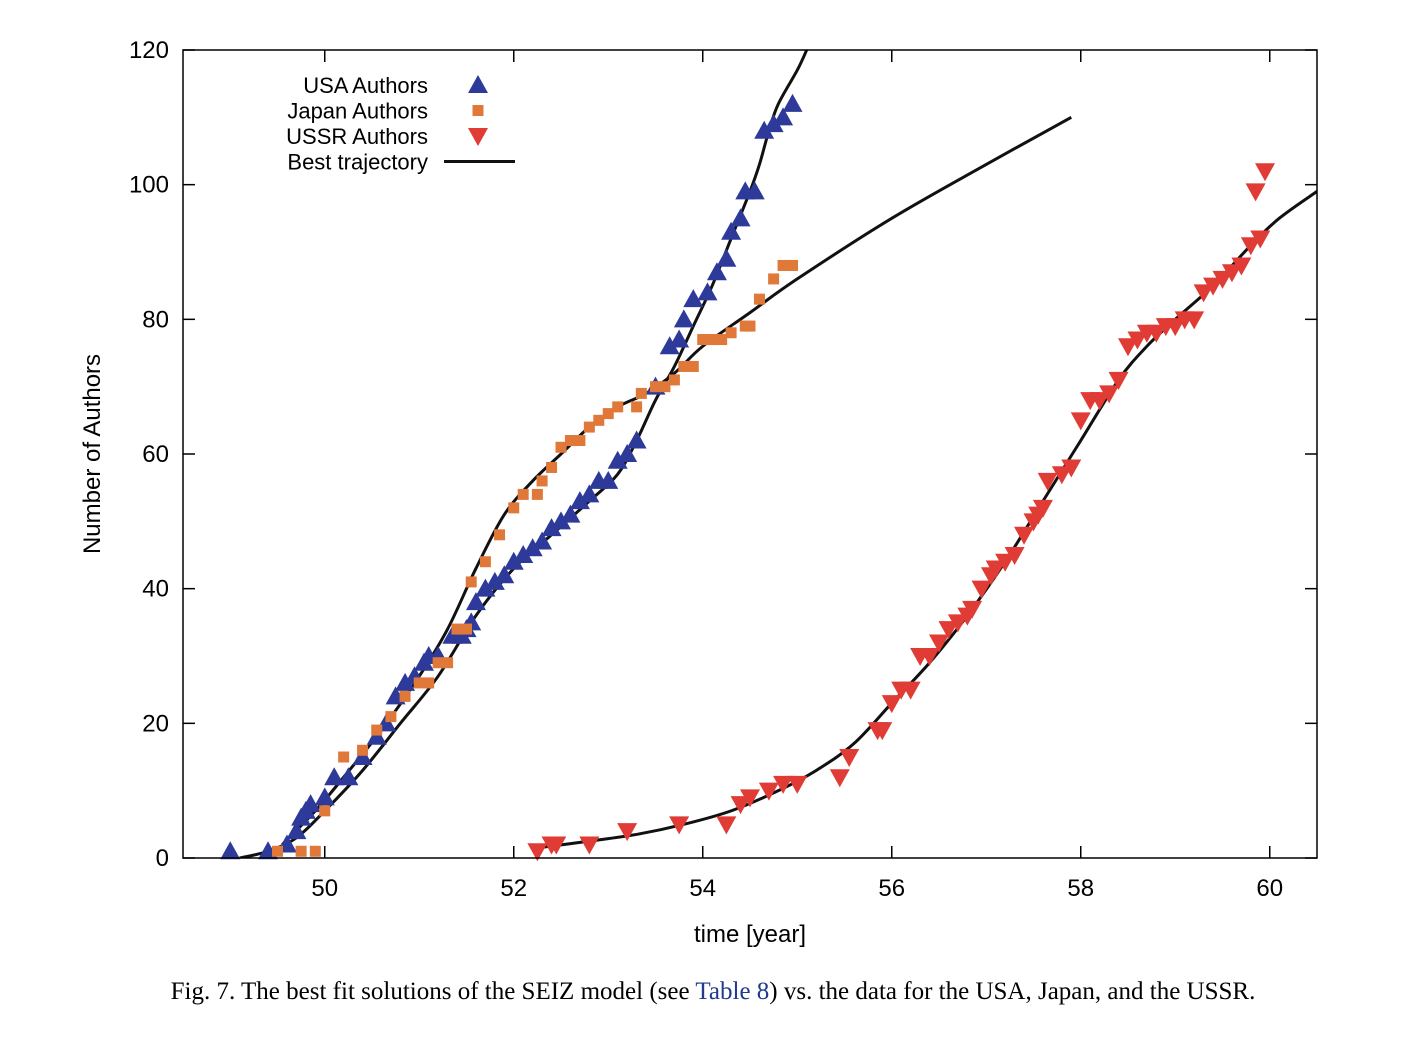  I want to click on legend-label: Best trajectory, so click(357, 162).